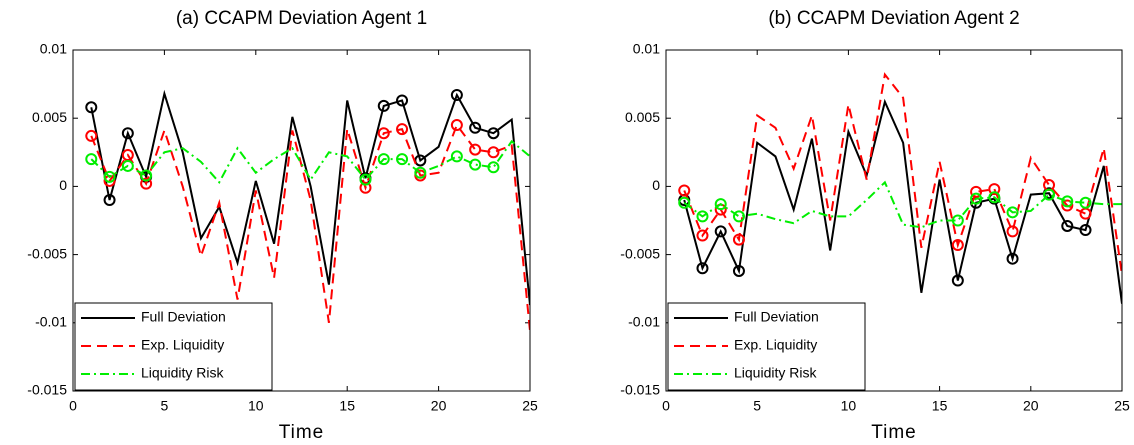  I want to click on series-line, so click(310, 162).